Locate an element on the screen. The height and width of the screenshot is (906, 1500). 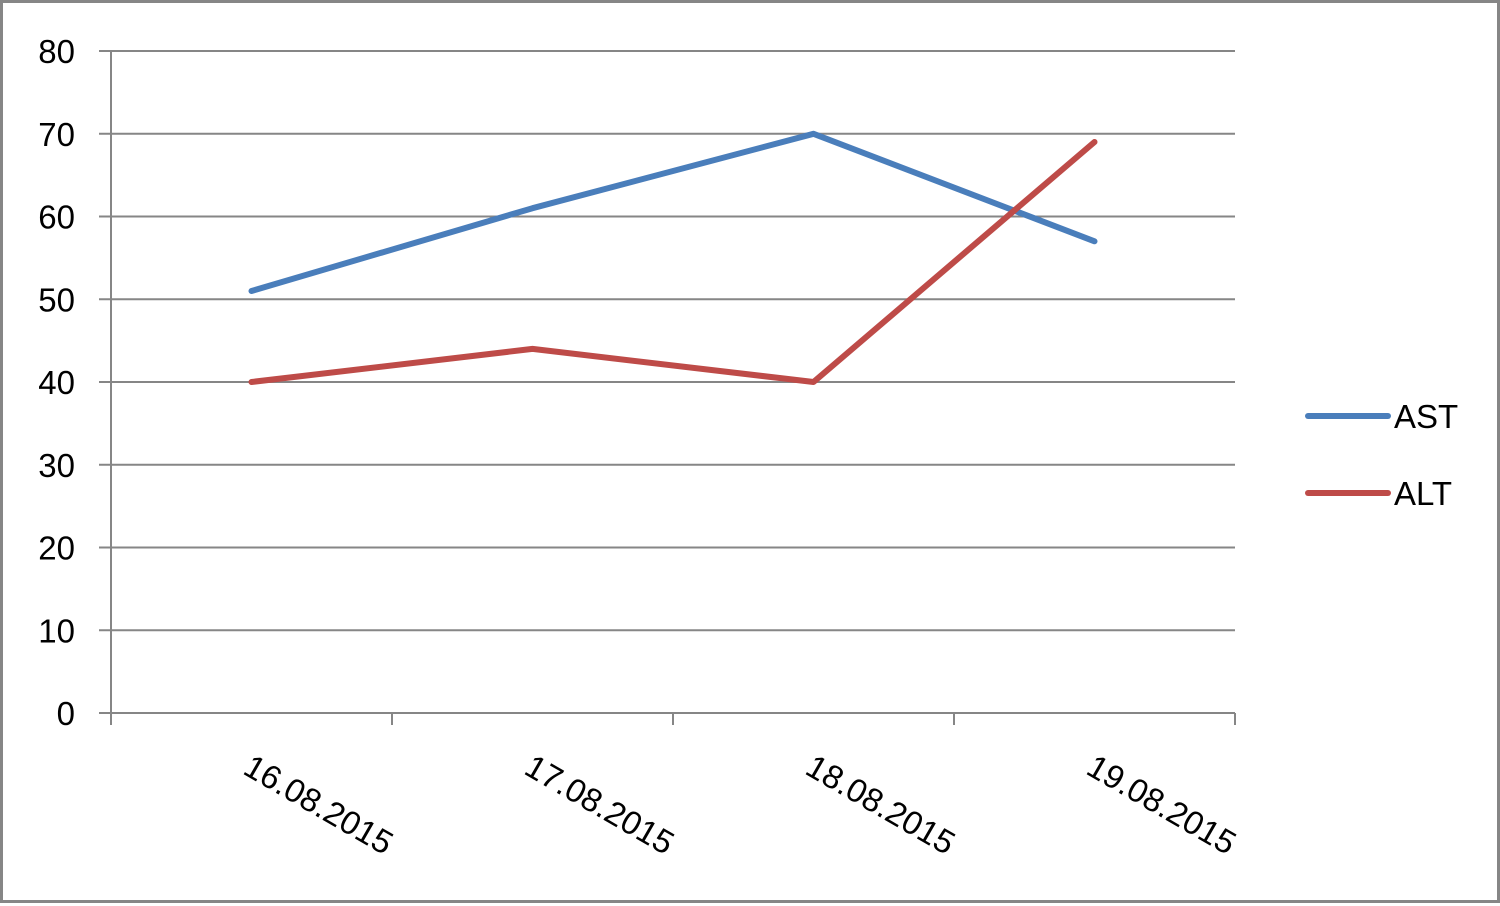
x-tick-label: 17.08.2015 is located at coordinates (600, 804).